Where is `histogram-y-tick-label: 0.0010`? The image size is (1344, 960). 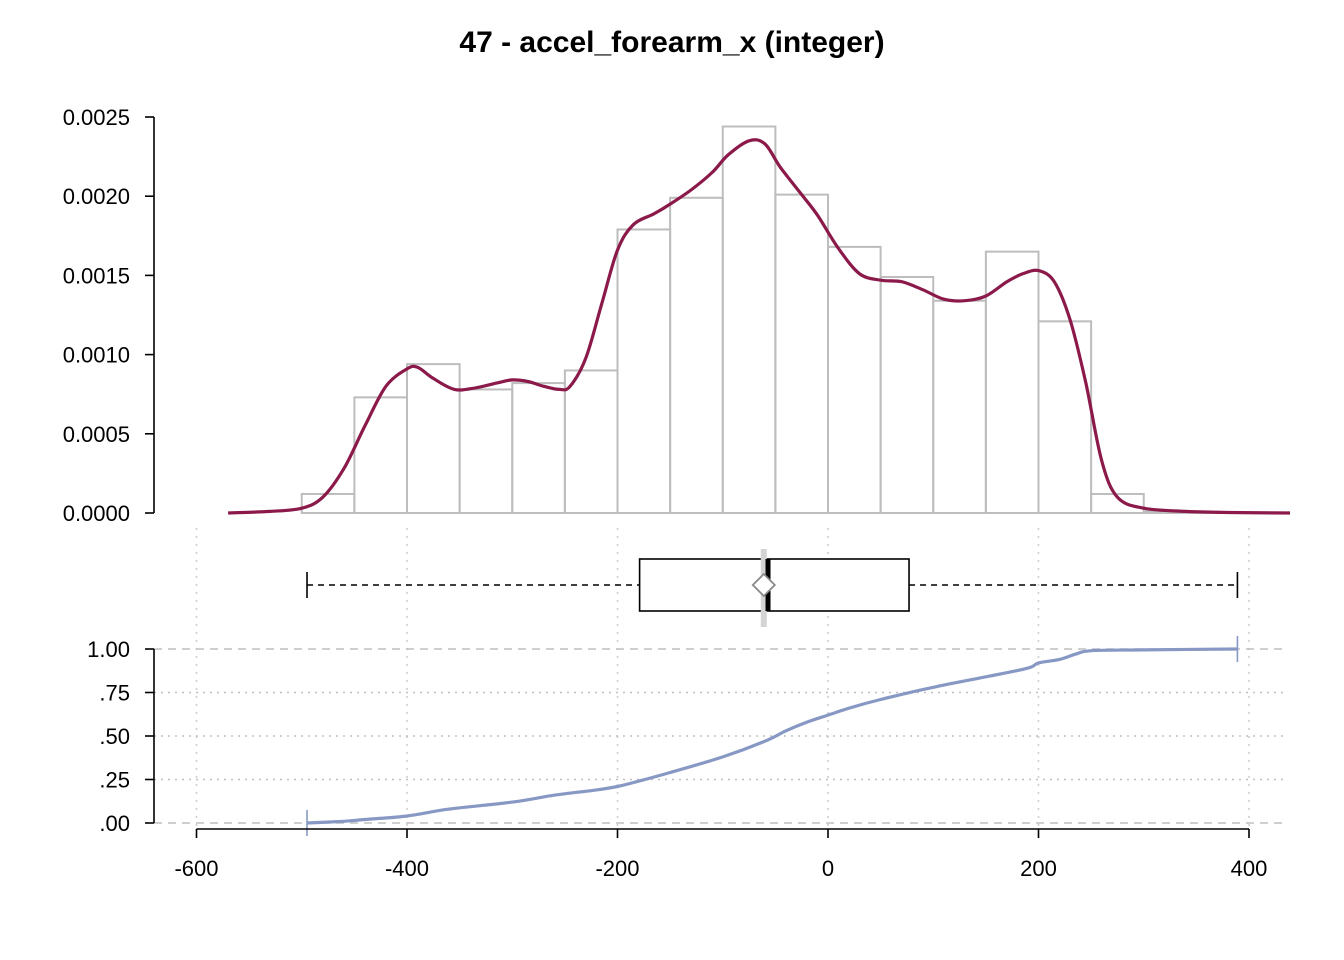 histogram-y-tick-label: 0.0010 is located at coordinates (96, 355).